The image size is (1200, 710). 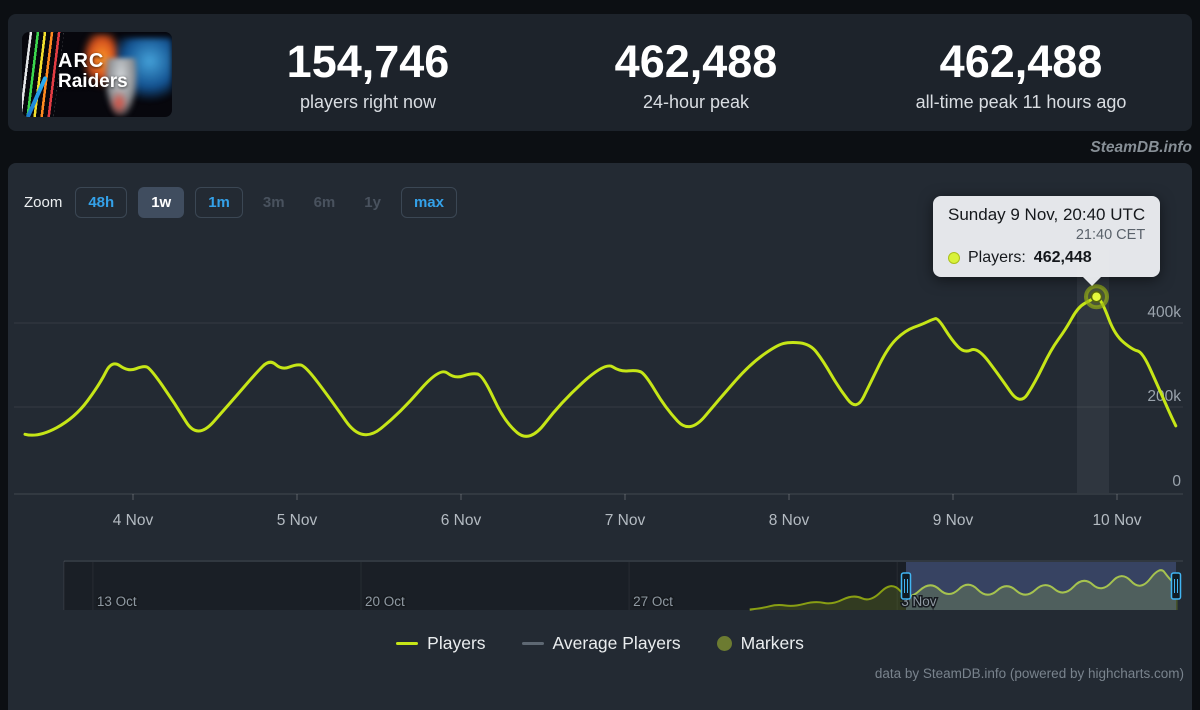 I want to click on zoom-max-button: max, so click(x=428, y=202).